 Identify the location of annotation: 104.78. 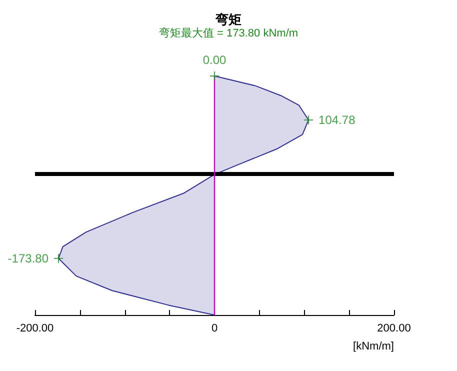
(337, 119).